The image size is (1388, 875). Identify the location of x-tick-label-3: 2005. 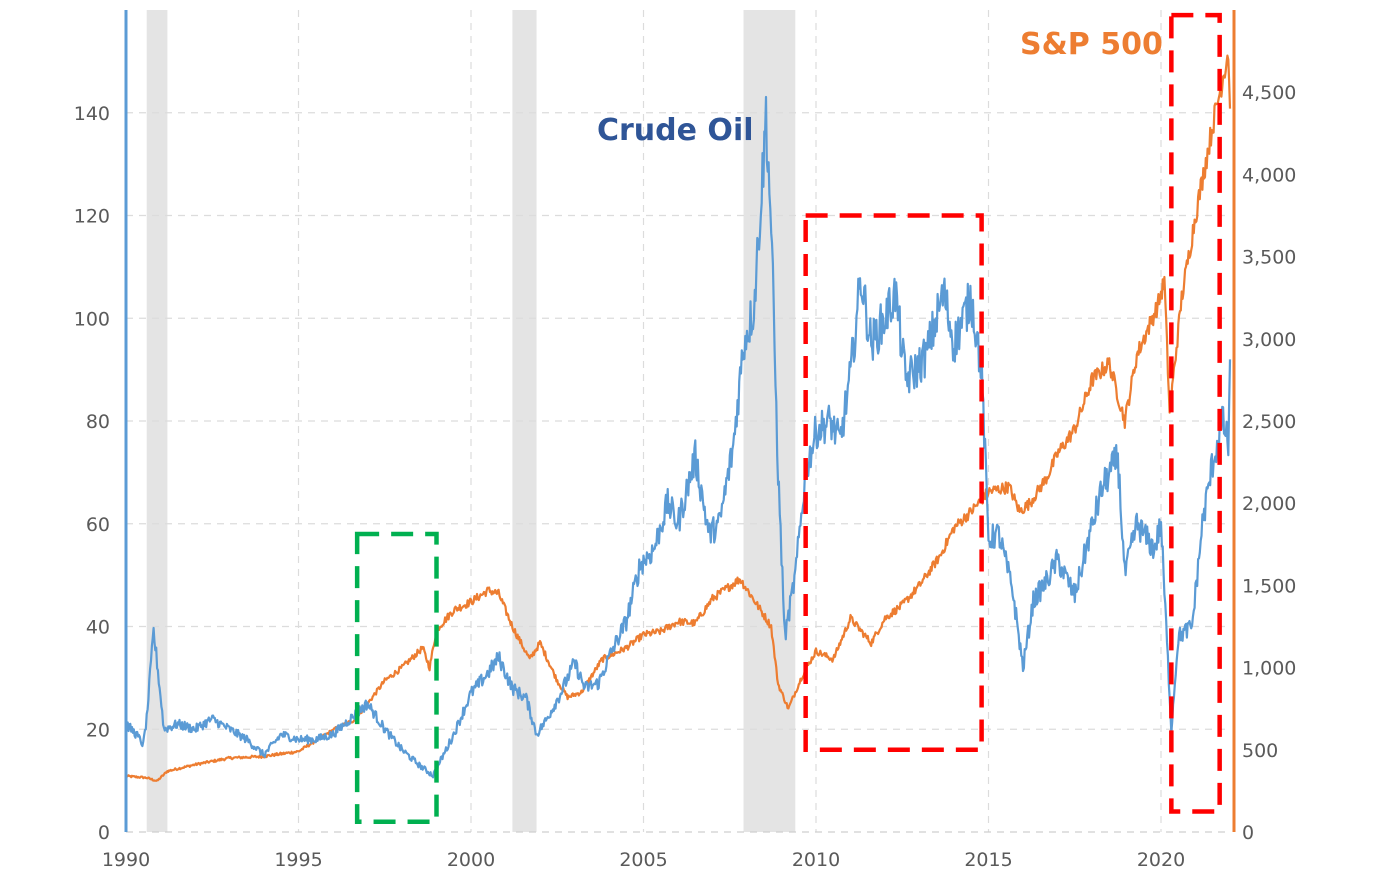
(643, 860).